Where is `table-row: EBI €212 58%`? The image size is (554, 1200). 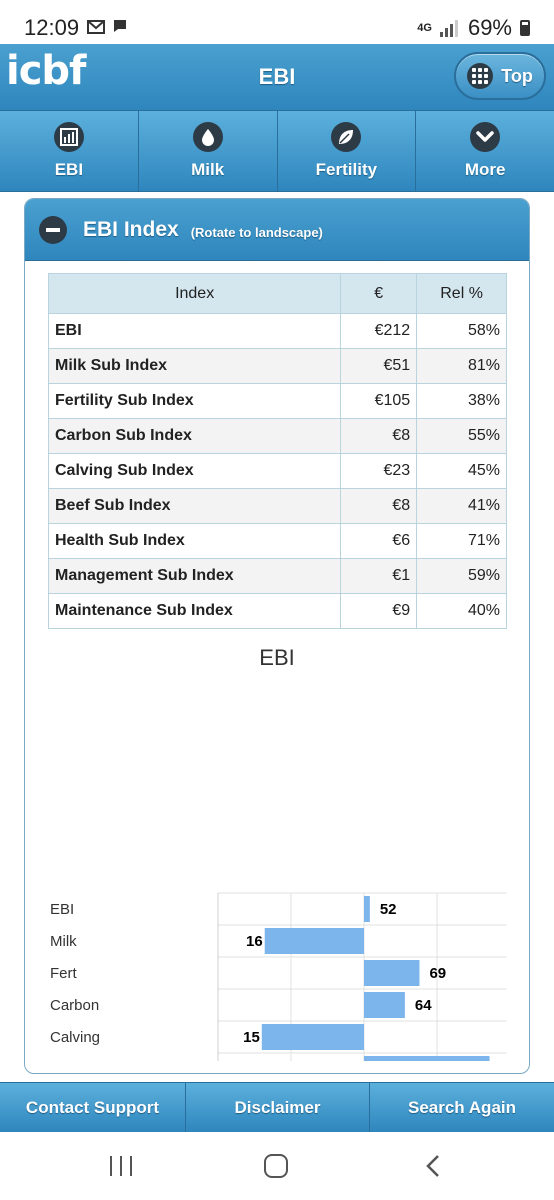
table-row: EBI €212 58% is located at coordinates (277, 331).